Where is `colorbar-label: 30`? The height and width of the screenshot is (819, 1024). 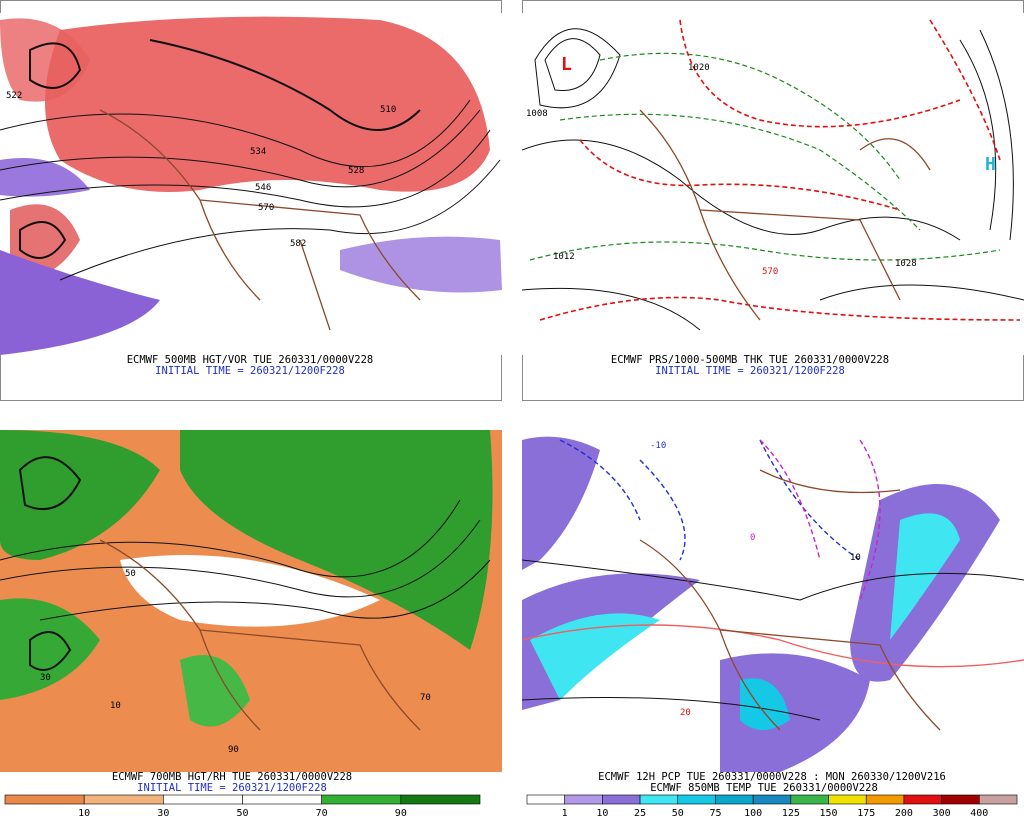 colorbar-label: 30 is located at coordinates (163, 813).